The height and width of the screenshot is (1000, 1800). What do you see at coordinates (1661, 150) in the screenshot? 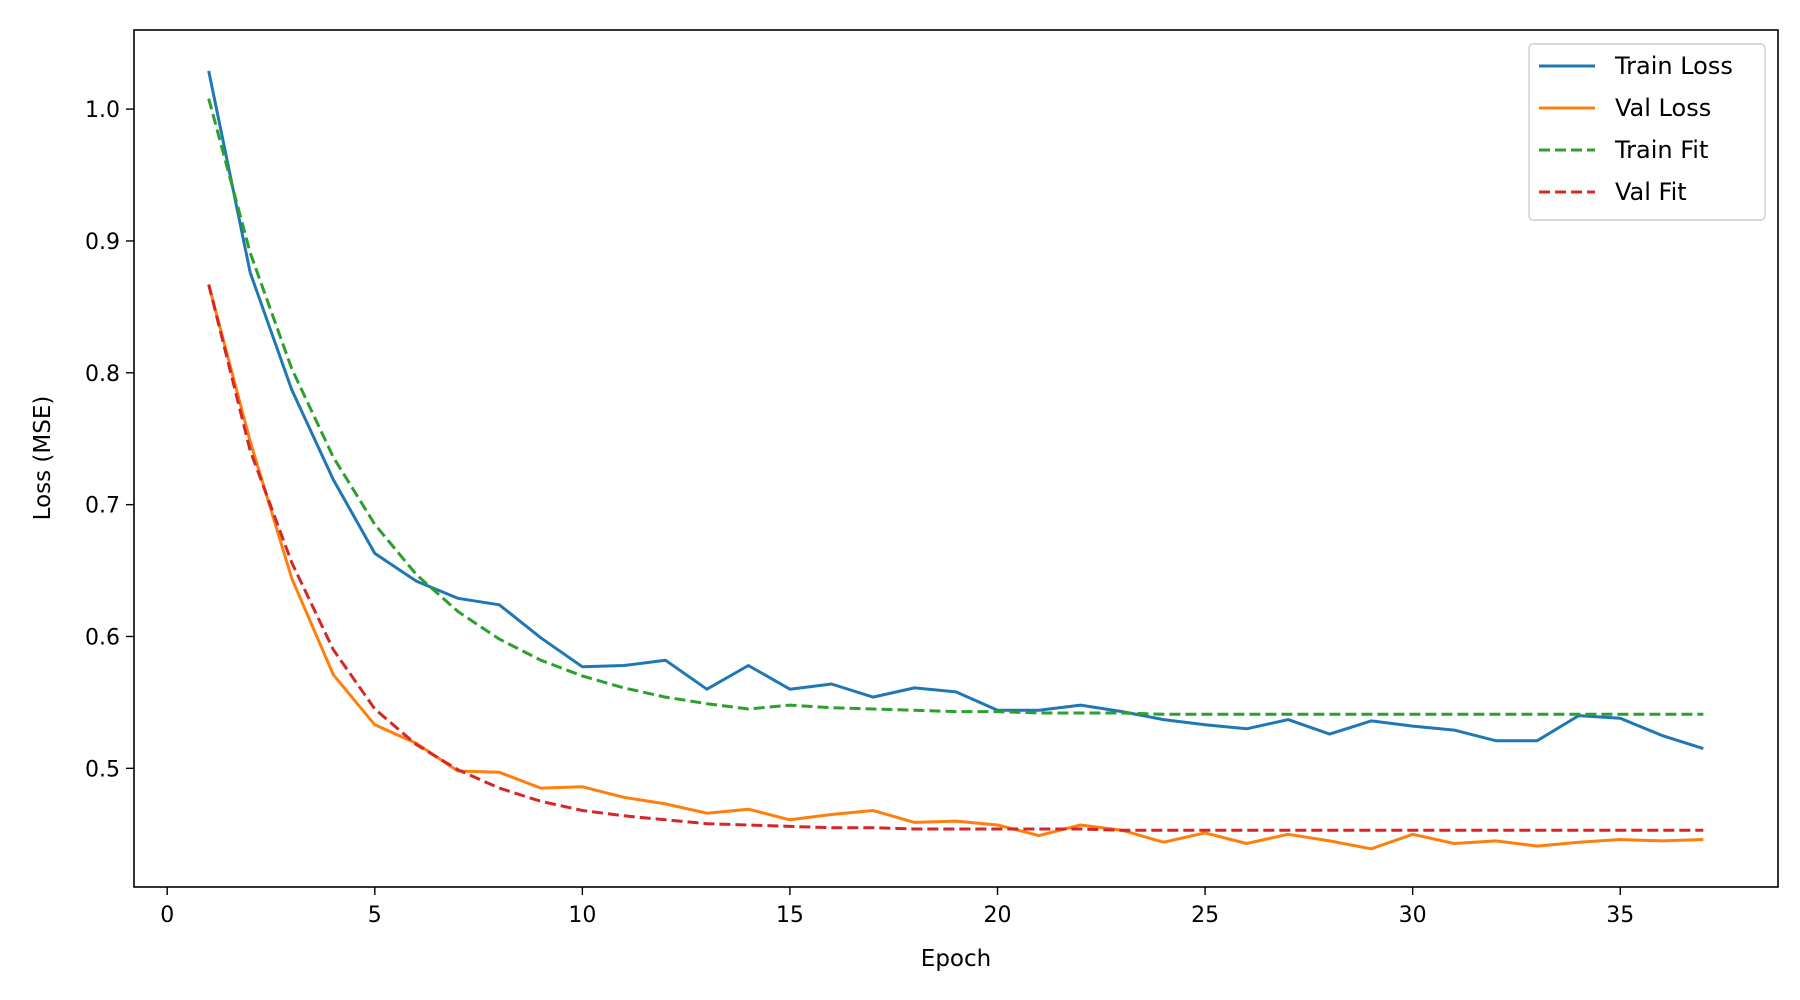
I see `legend-entry-label: Train Fit` at bounding box center [1661, 150].